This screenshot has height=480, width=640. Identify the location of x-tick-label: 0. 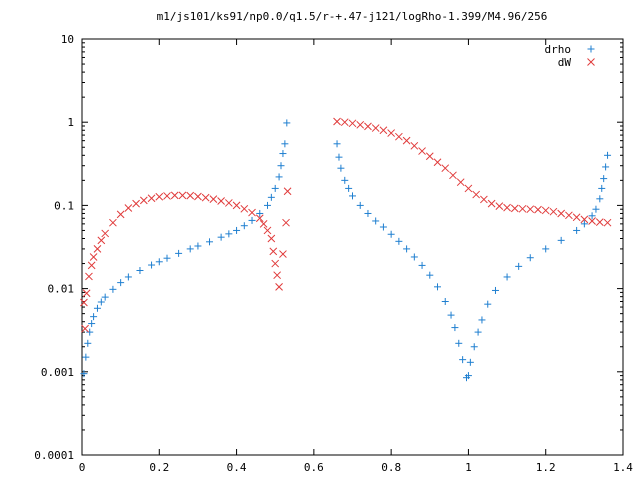
(82, 467).